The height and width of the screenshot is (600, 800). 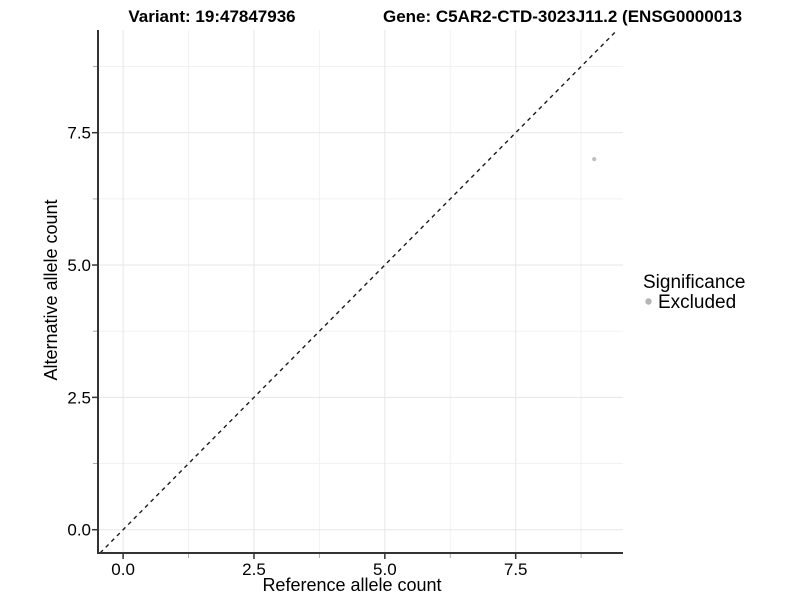 I want to click on y-tick-label: 5.0, so click(x=79, y=265).